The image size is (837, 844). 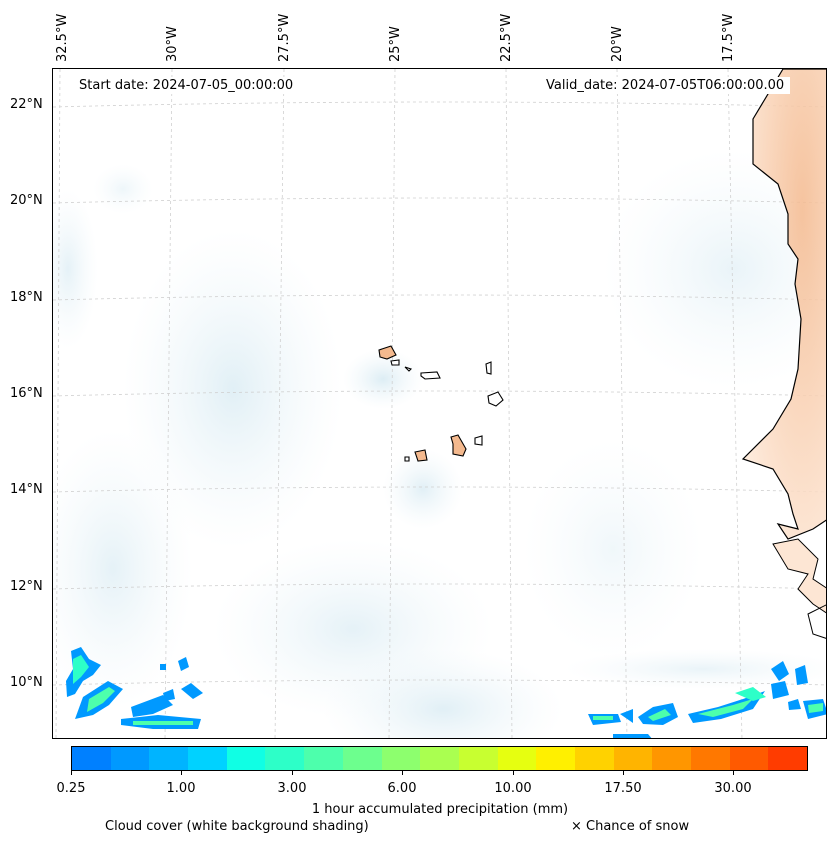 I want to click on precipitation-colorbar, so click(x=439, y=758).